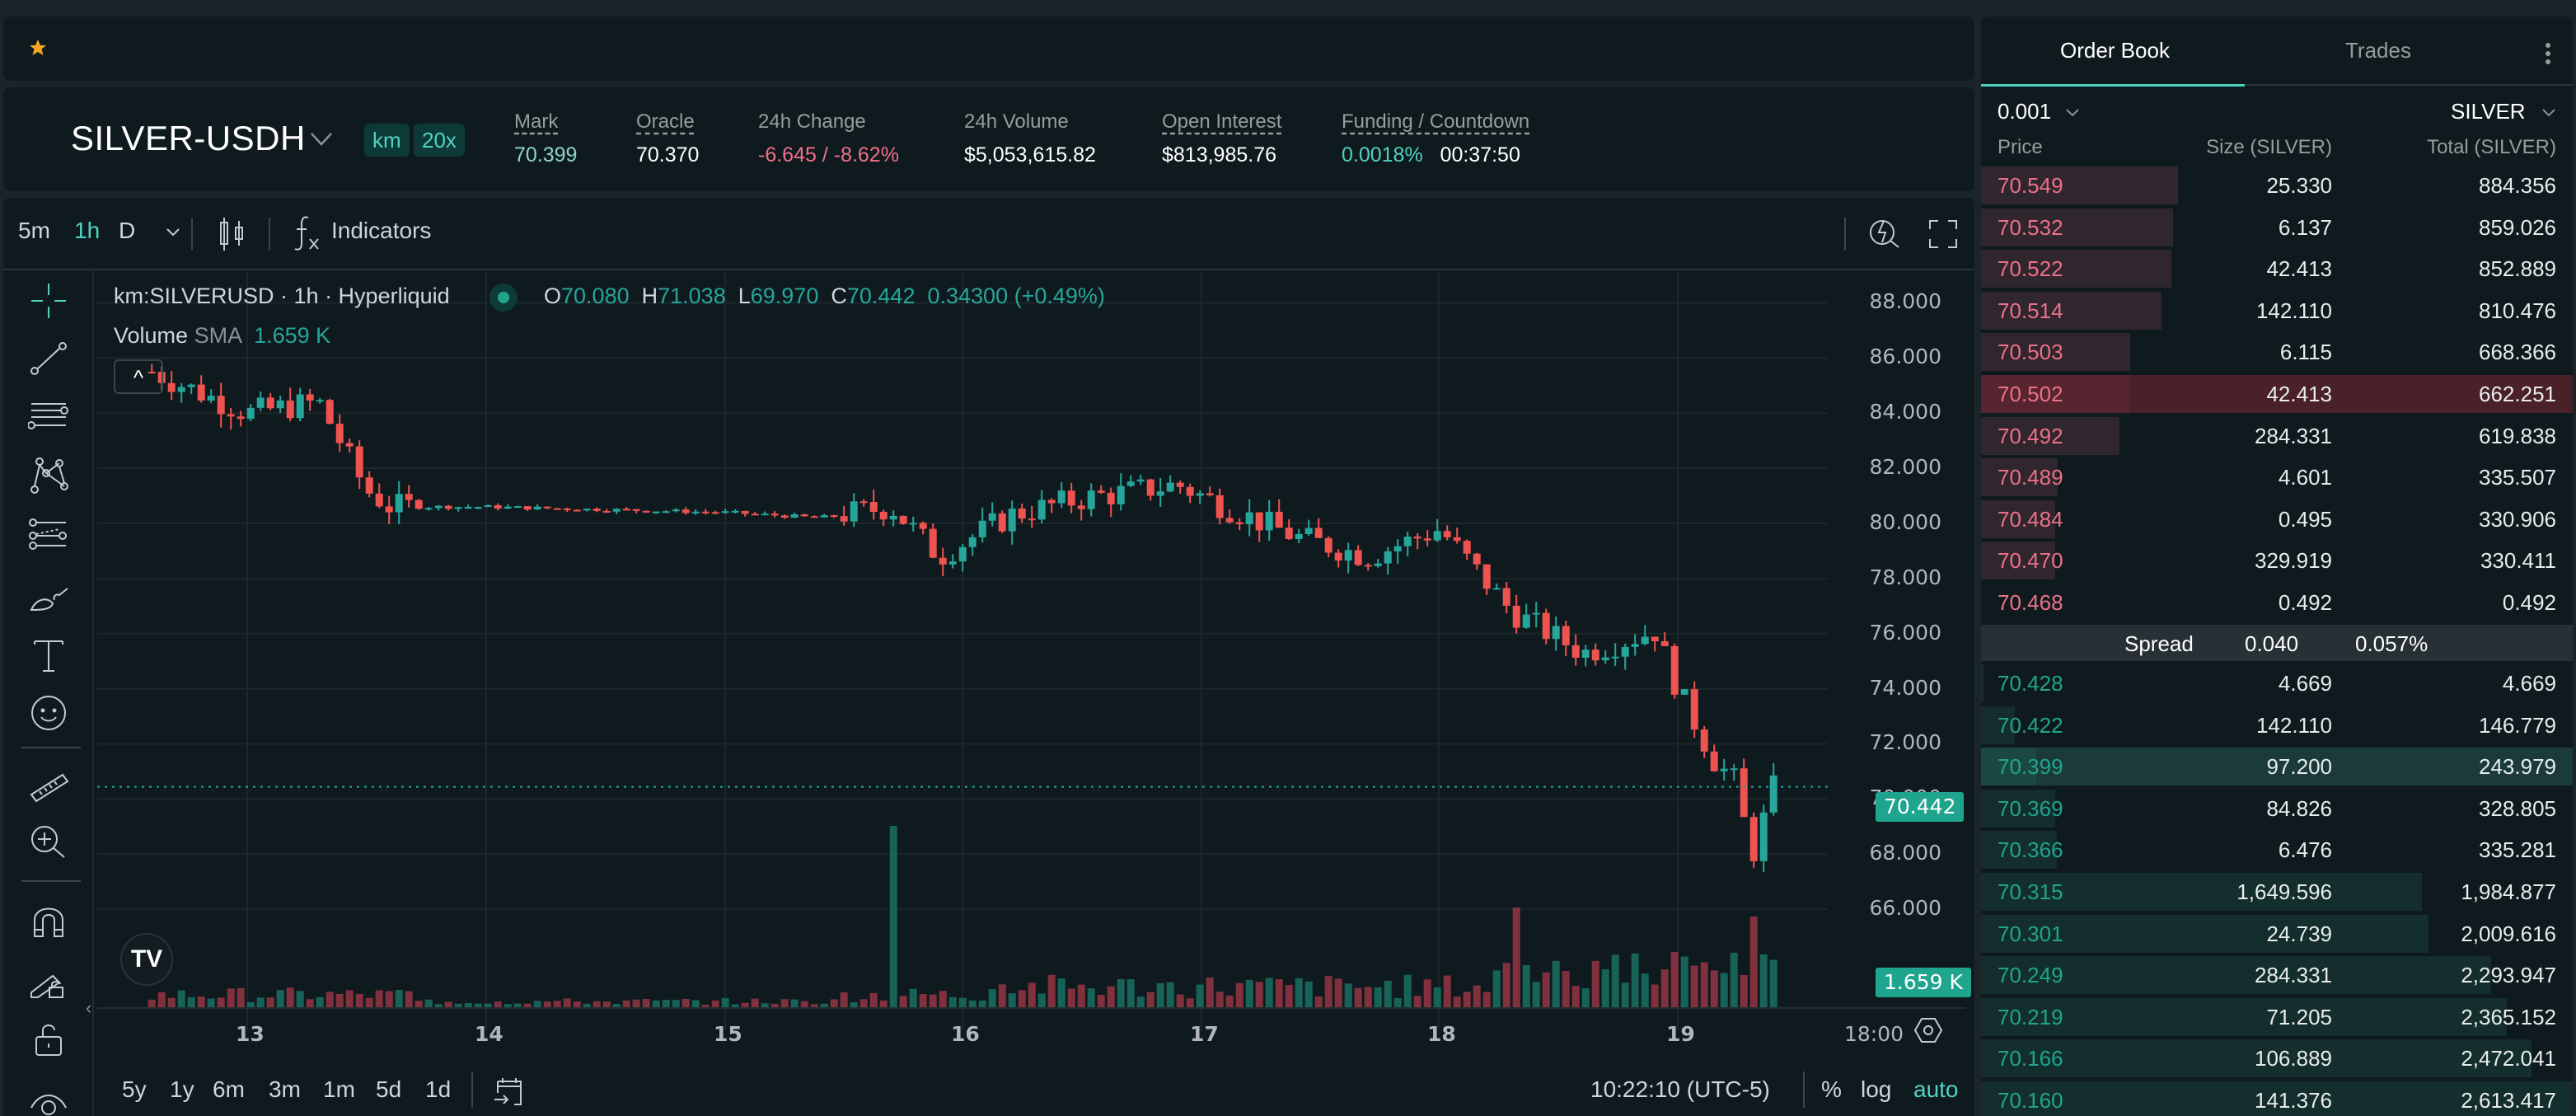 Image resolution: width=2576 pixels, height=1116 pixels. What do you see at coordinates (2025, 111) in the screenshot?
I see `precision-select: 0.001` at bounding box center [2025, 111].